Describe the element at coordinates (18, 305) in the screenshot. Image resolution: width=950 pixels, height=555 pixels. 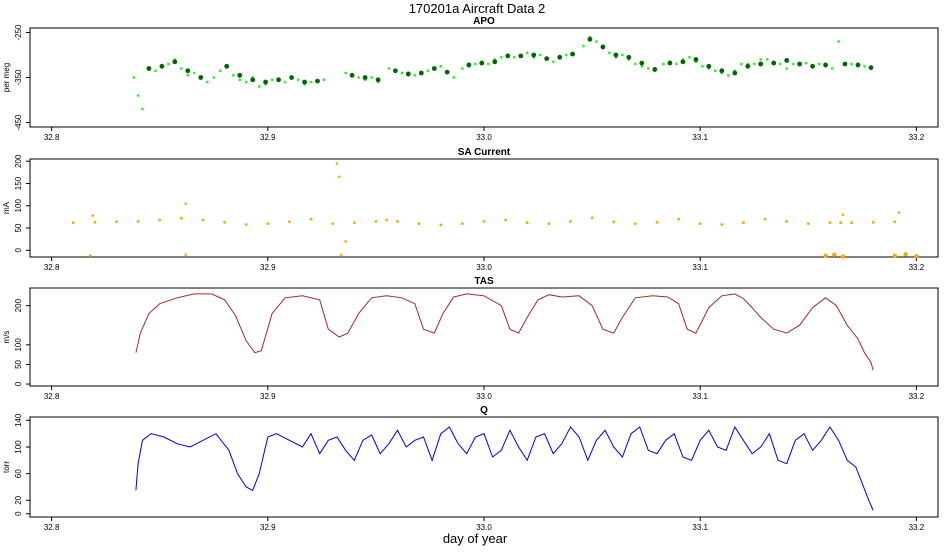
I see `y-tick-label: 200` at that location.